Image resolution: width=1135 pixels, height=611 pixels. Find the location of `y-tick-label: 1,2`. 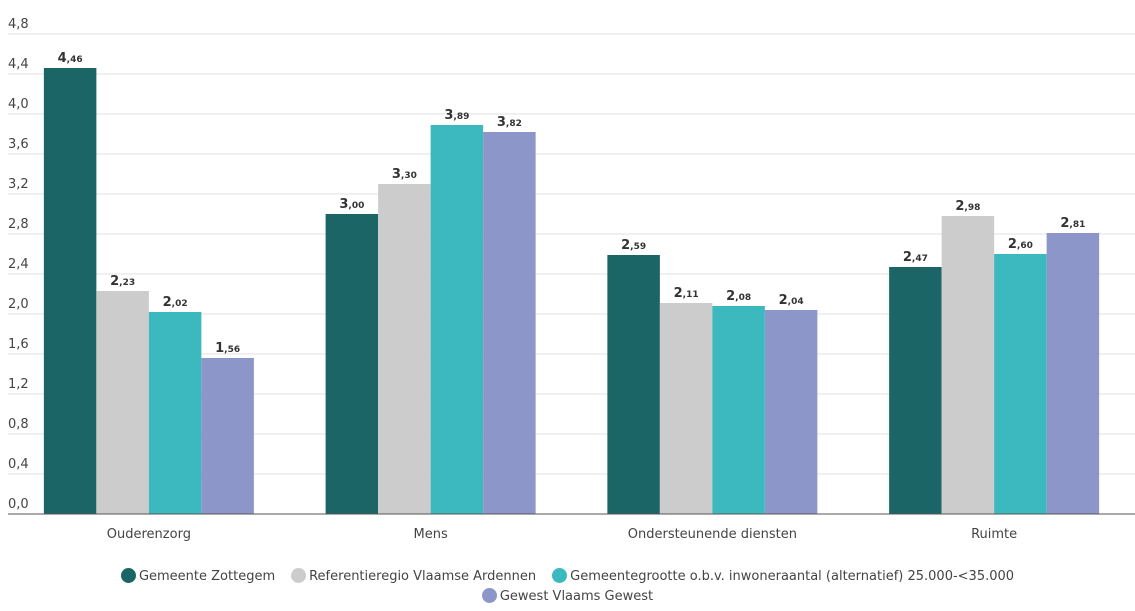

y-tick-label: 1,2 is located at coordinates (18, 384).